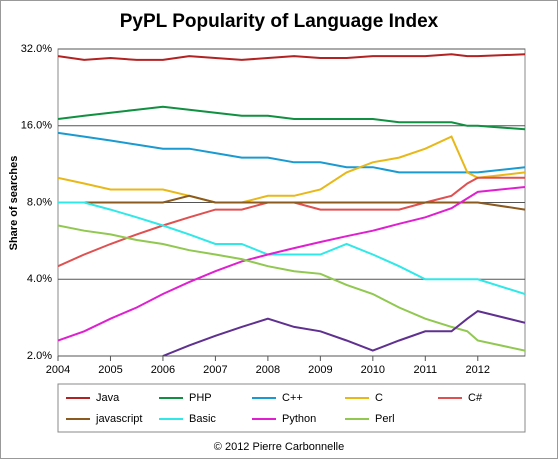 This screenshot has width=558, height=459. I want to click on y-tick-label: 4.0%, so click(39, 279).